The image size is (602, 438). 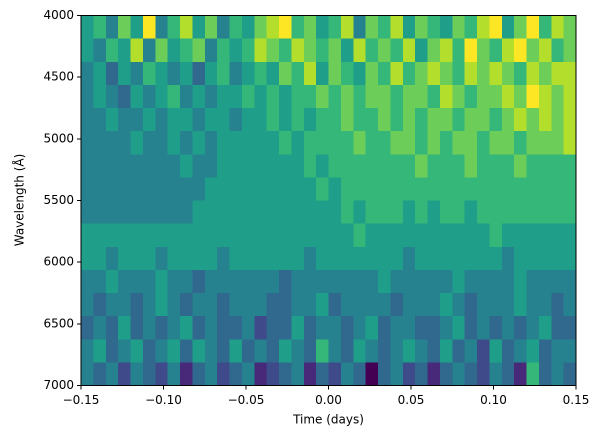 What do you see at coordinates (411, 400) in the screenshot?
I see `x-tick-label: 0.05` at bounding box center [411, 400].